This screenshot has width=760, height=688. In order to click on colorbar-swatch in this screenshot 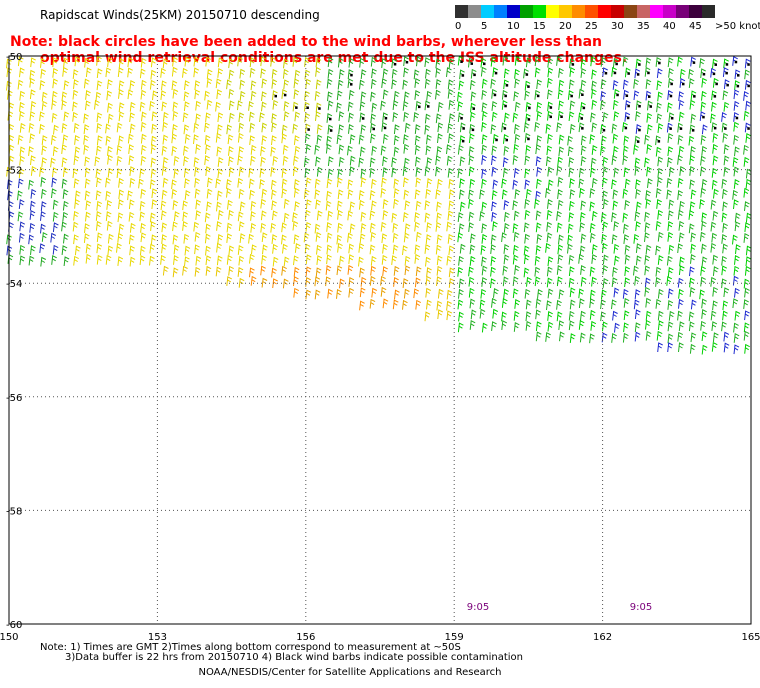, I will do `click(539, 11)`.